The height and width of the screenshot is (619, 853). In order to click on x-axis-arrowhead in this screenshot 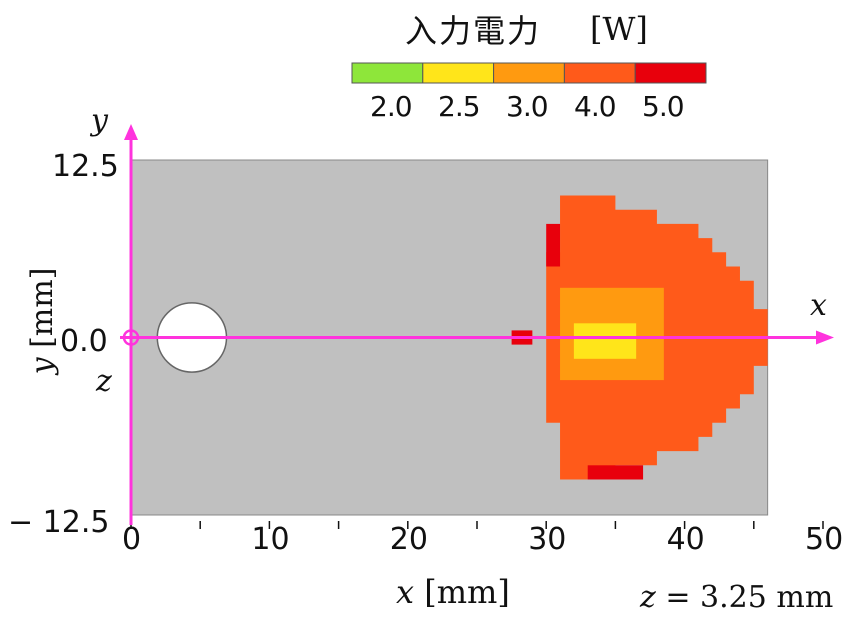, I will do `click(825, 337)`.